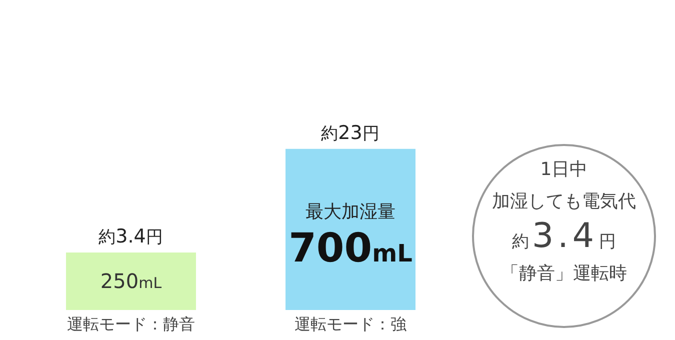 Image resolution: width=675 pixels, height=340 pixels. I want to click on text: 「静音」運転時, so click(564, 273).